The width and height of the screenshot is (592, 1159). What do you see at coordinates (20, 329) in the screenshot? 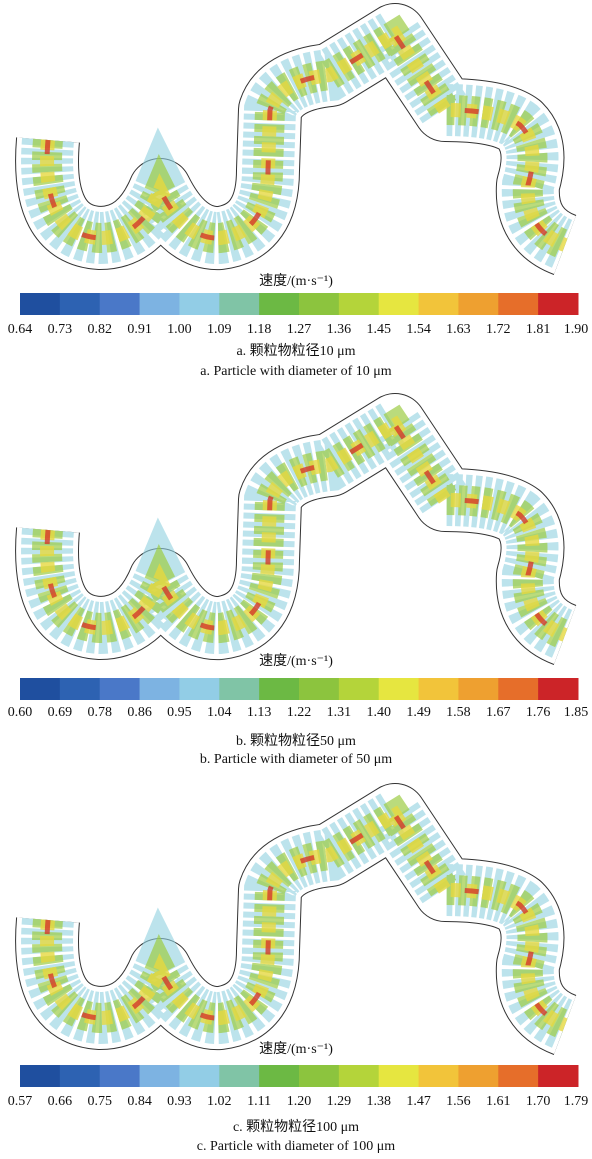
I see `colorbar-tick: 0.64` at bounding box center [20, 329].